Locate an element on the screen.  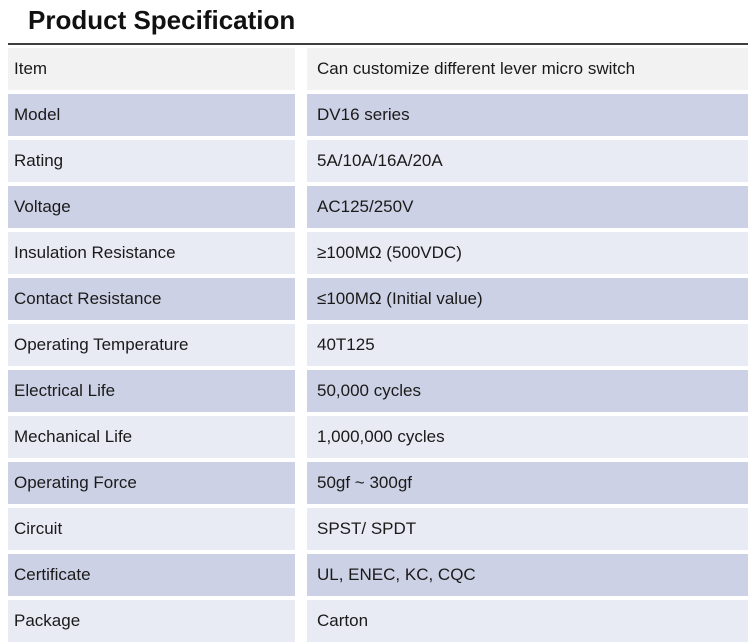
spec-value-cell: ≤100MΩ (Initial value) is located at coordinates (527, 299).